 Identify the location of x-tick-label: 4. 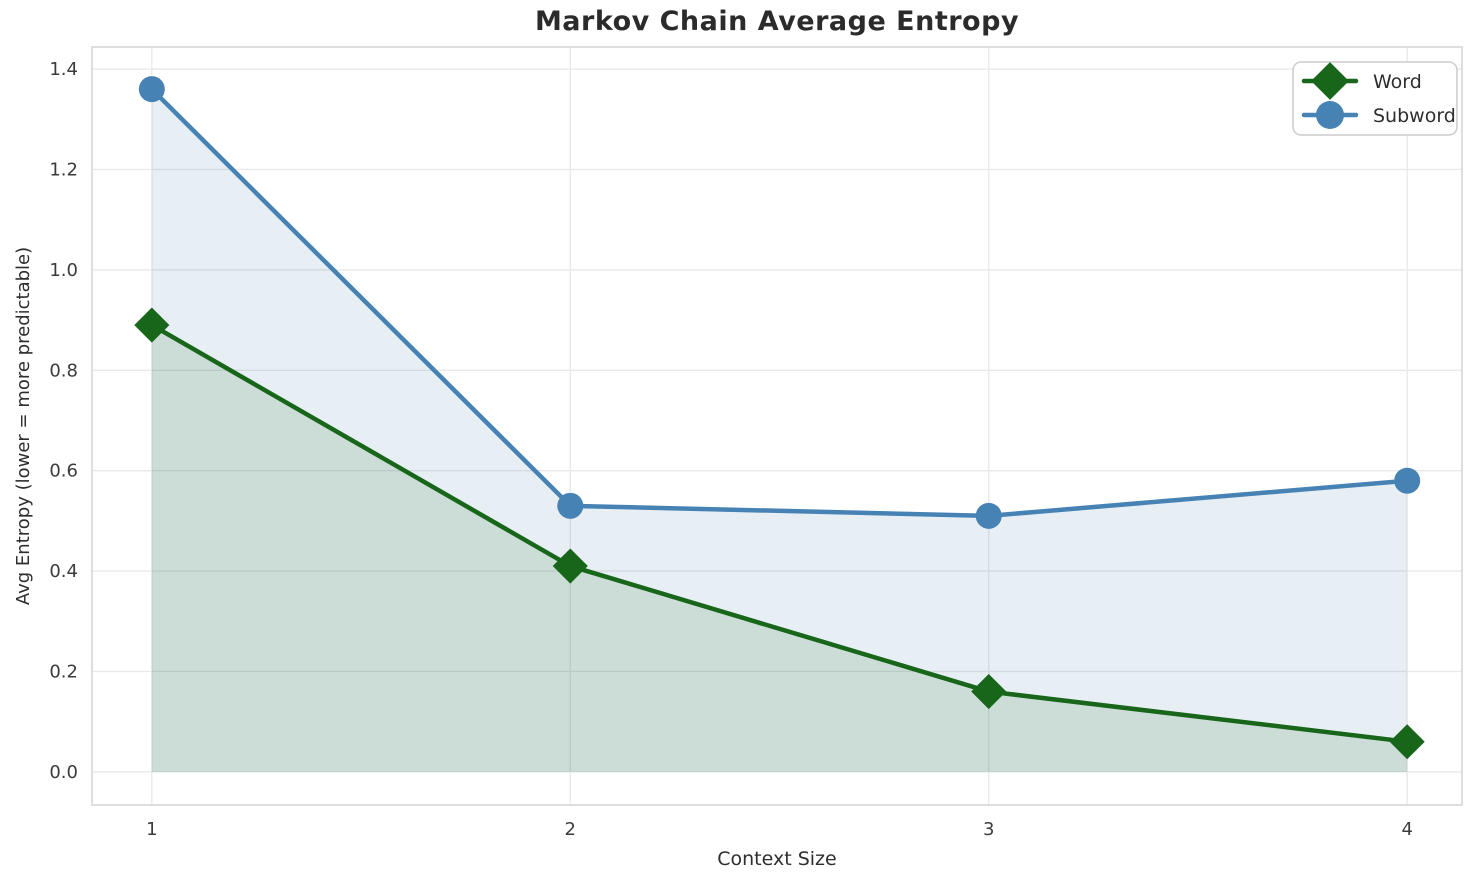
(1406, 829).